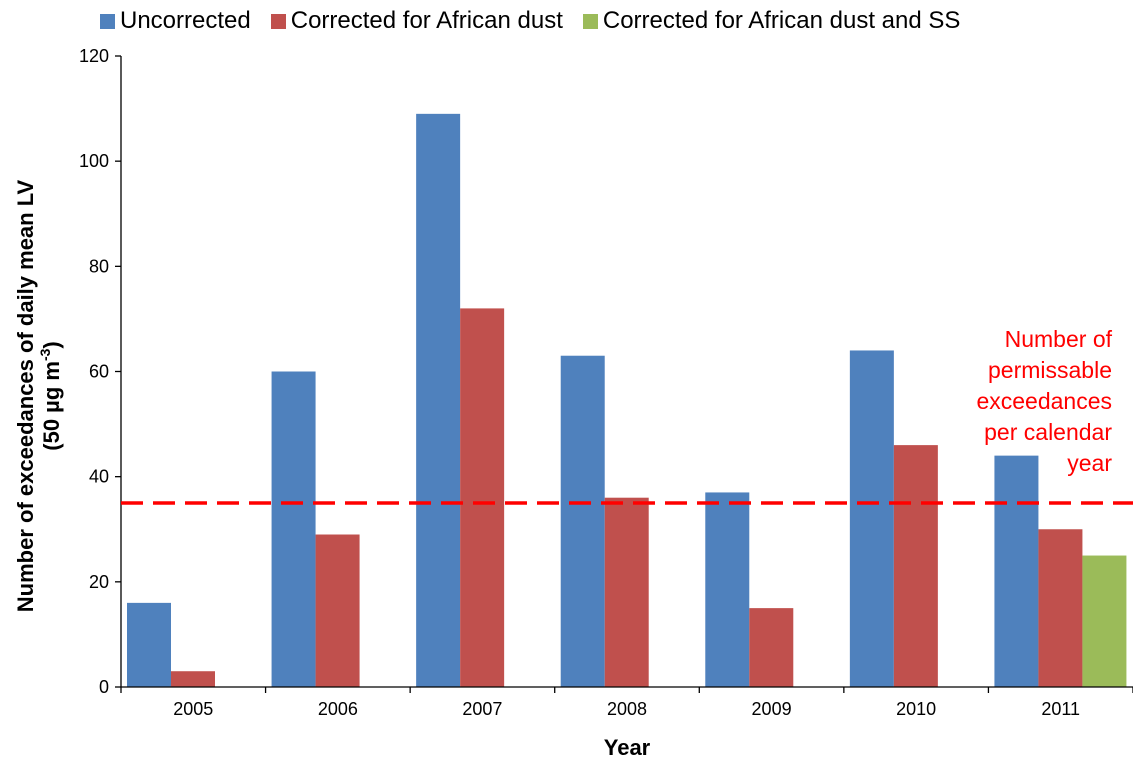 The image size is (1133, 762). What do you see at coordinates (193, 709) in the screenshot?
I see `x-tick-label: 2005` at bounding box center [193, 709].